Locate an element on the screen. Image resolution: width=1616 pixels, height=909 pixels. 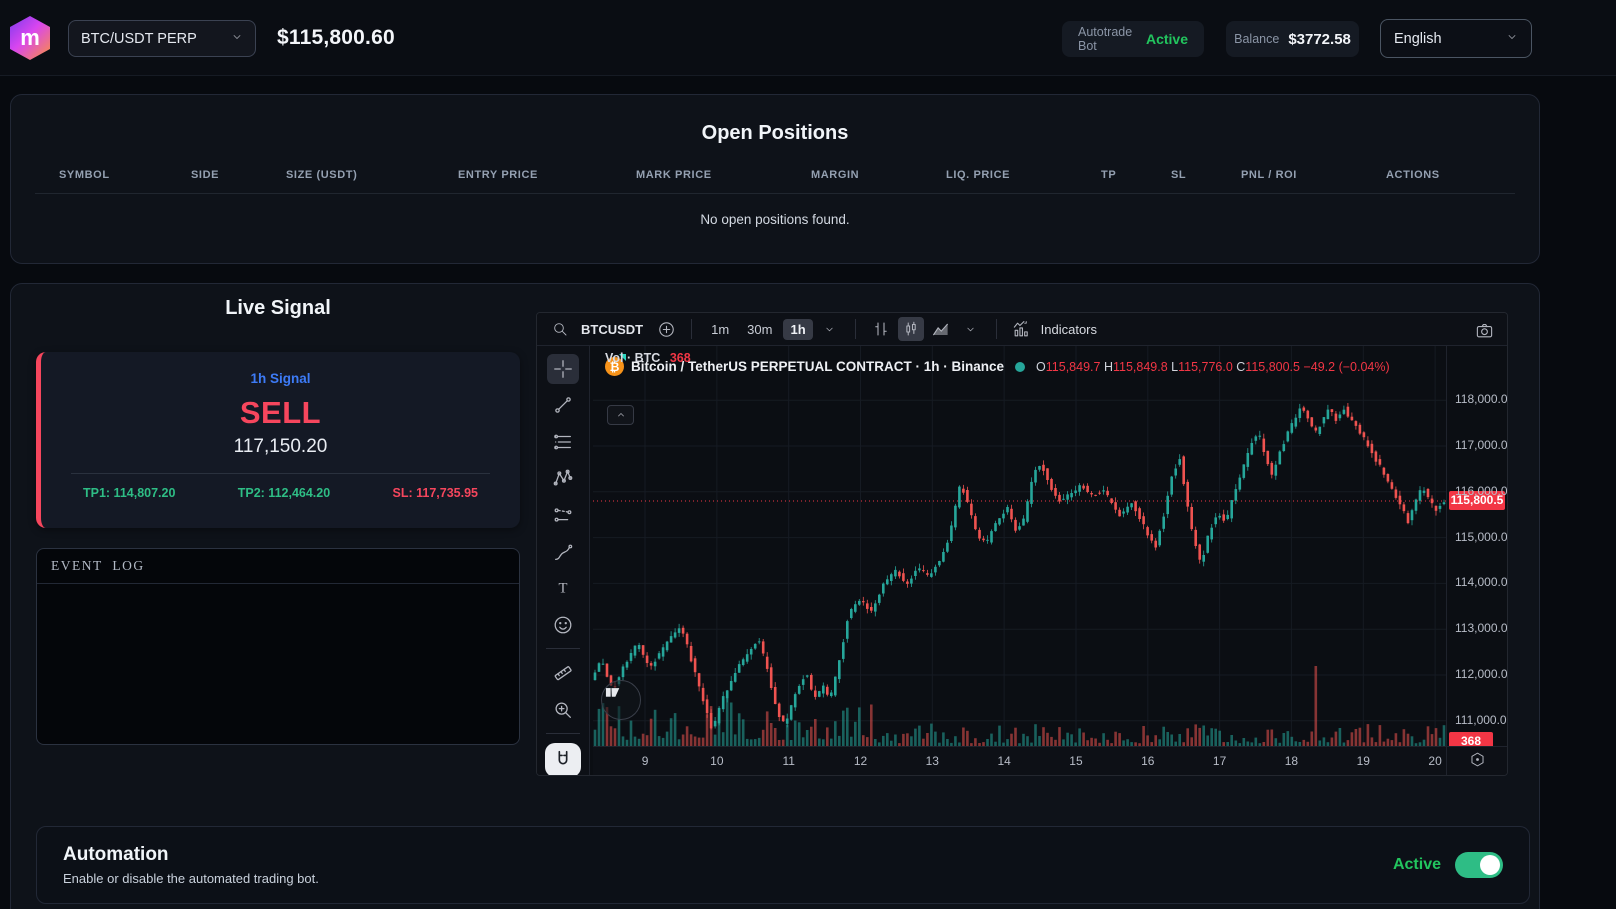
time-axis-label: 15 is located at coordinates (1076, 761).